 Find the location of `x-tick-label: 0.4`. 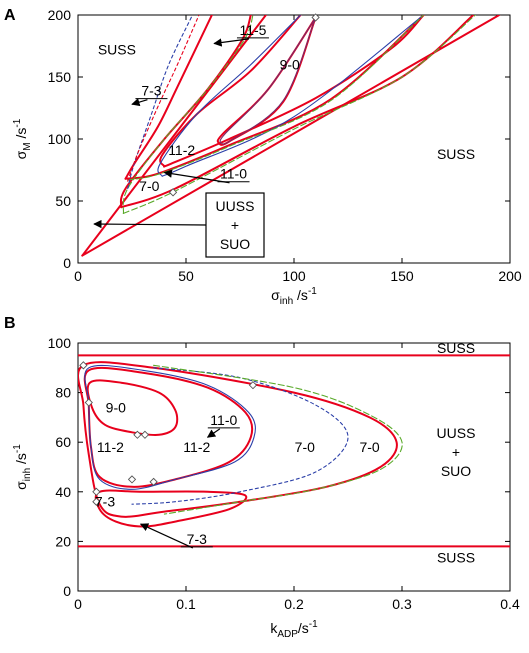

x-tick-label: 0.4 is located at coordinates (510, 604).